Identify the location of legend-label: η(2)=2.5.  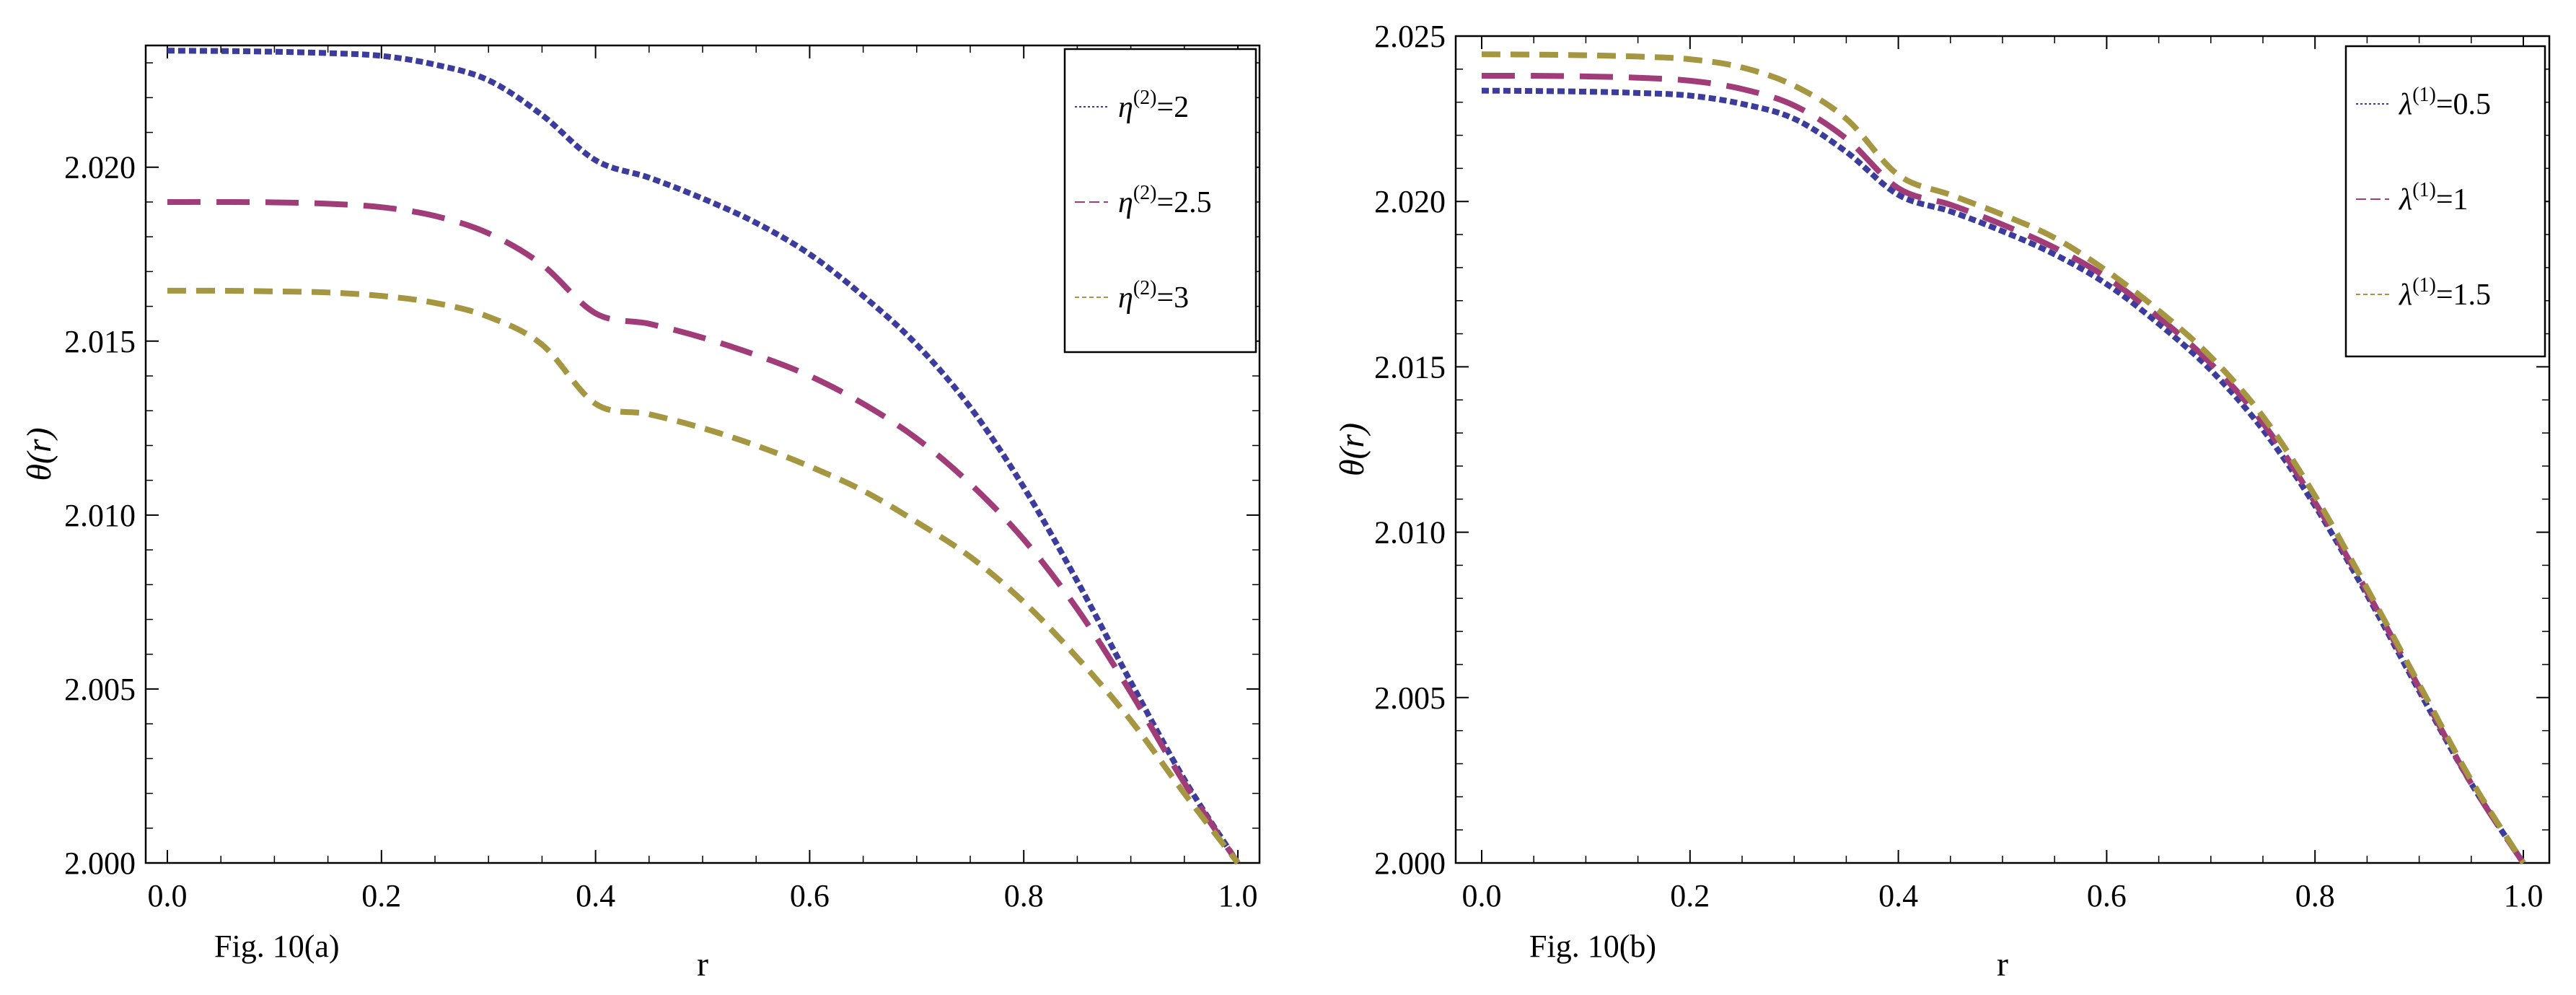
(1165, 200).